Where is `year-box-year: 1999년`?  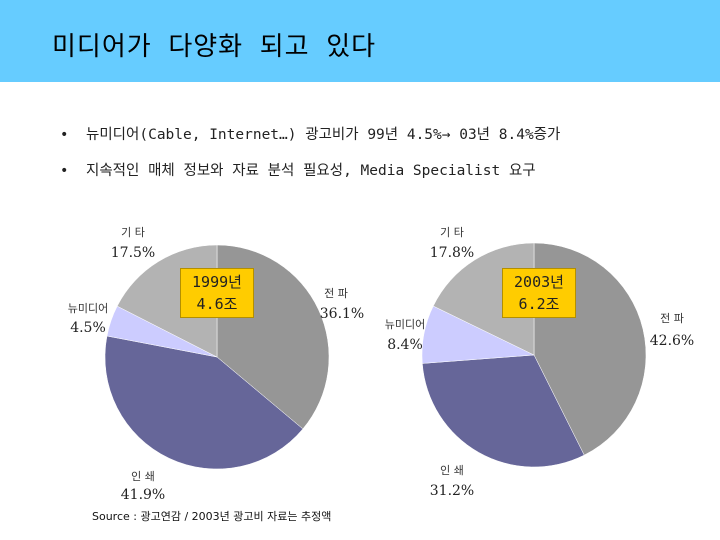 year-box-year: 1999년 is located at coordinates (217, 282).